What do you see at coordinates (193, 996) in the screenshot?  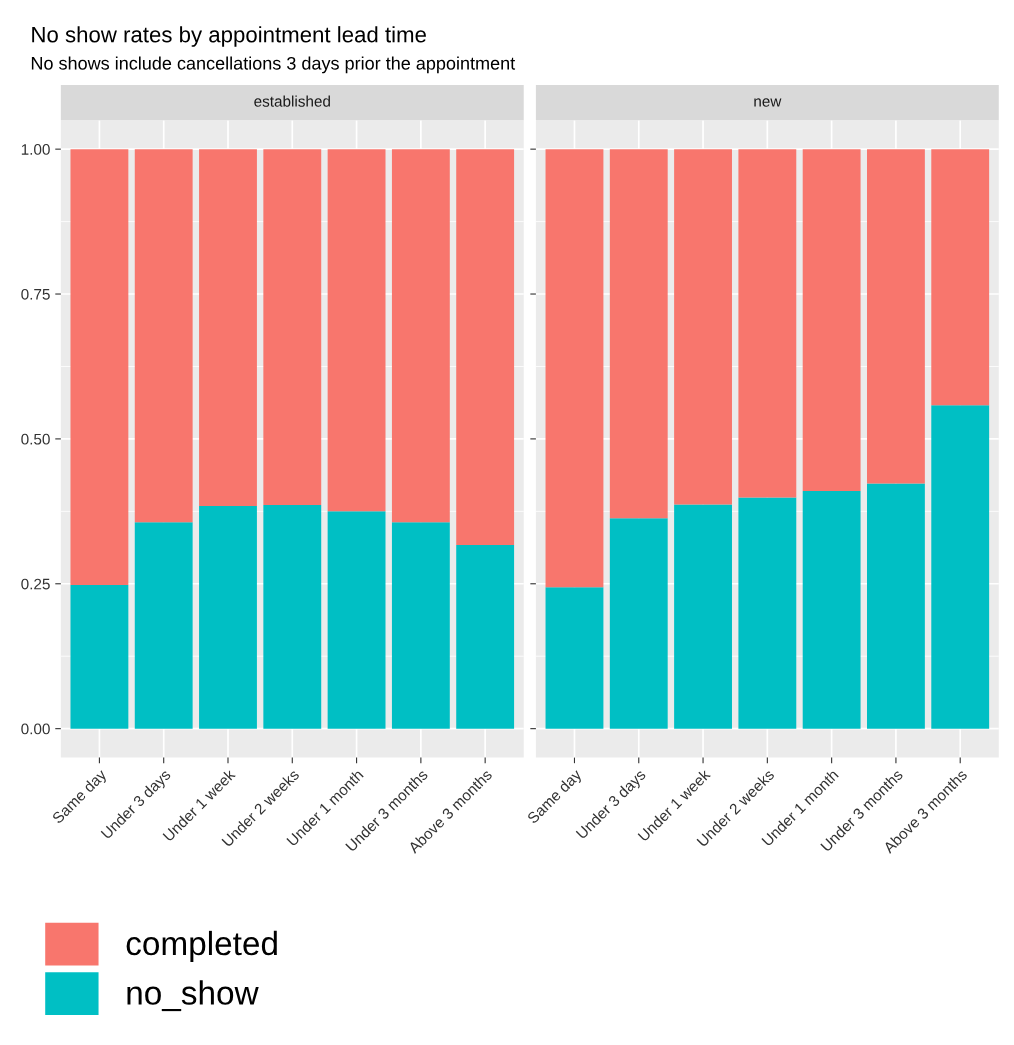 I see `legend-label: no_show` at bounding box center [193, 996].